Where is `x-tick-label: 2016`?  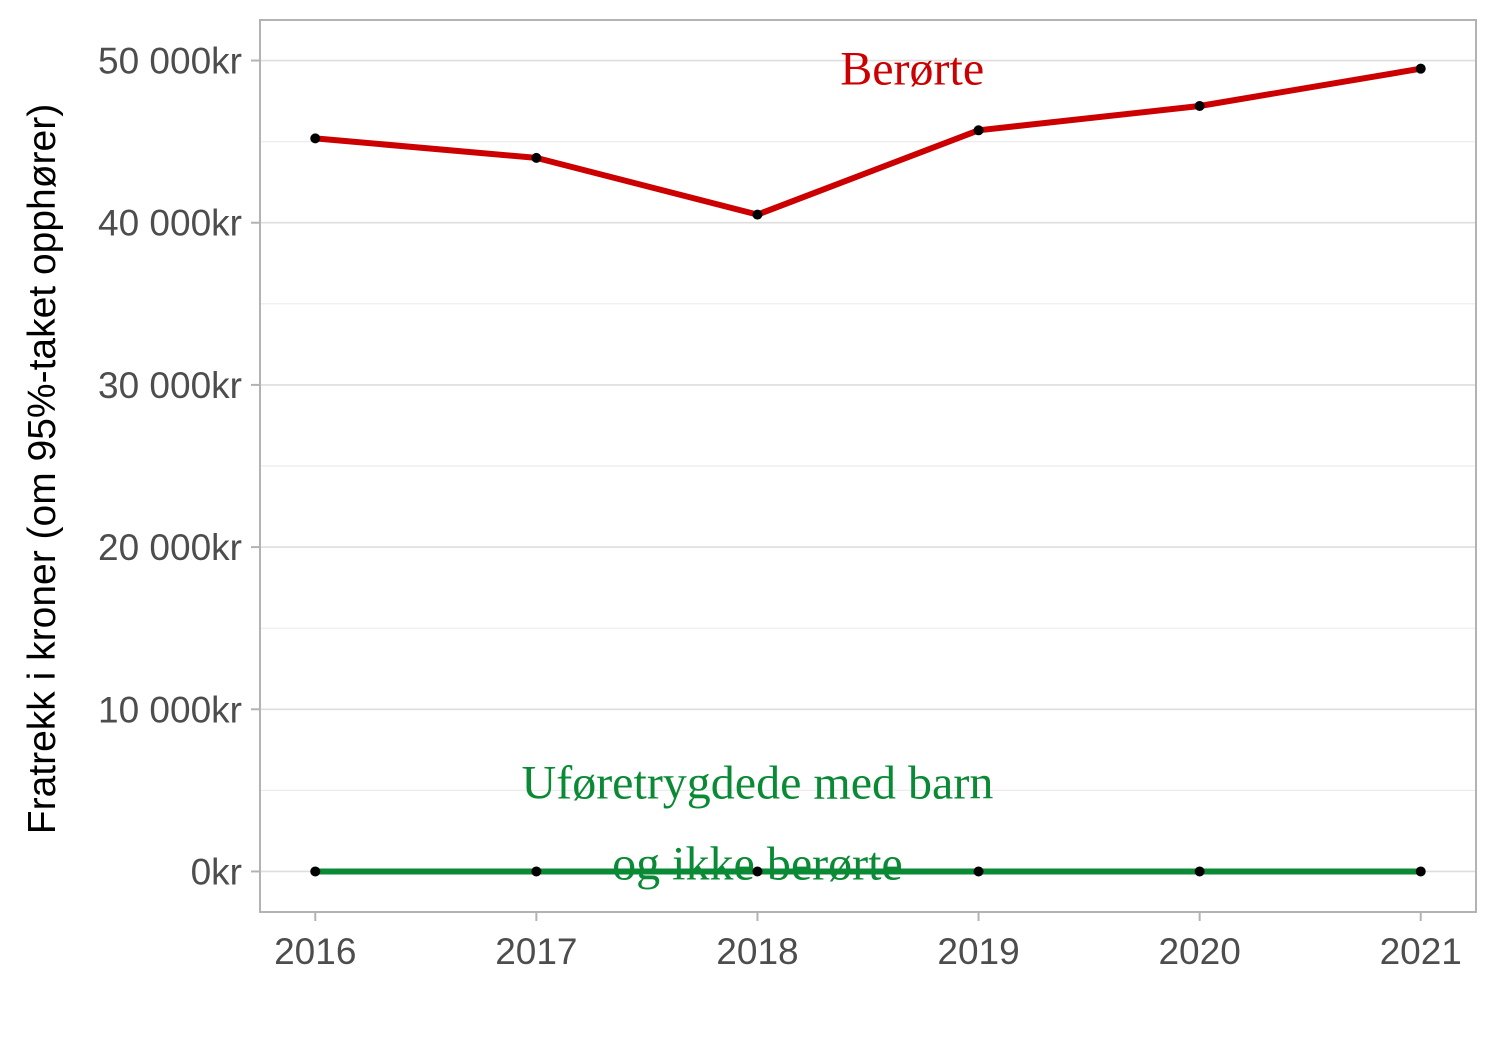 x-tick-label: 2016 is located at coordinates (315, 951).